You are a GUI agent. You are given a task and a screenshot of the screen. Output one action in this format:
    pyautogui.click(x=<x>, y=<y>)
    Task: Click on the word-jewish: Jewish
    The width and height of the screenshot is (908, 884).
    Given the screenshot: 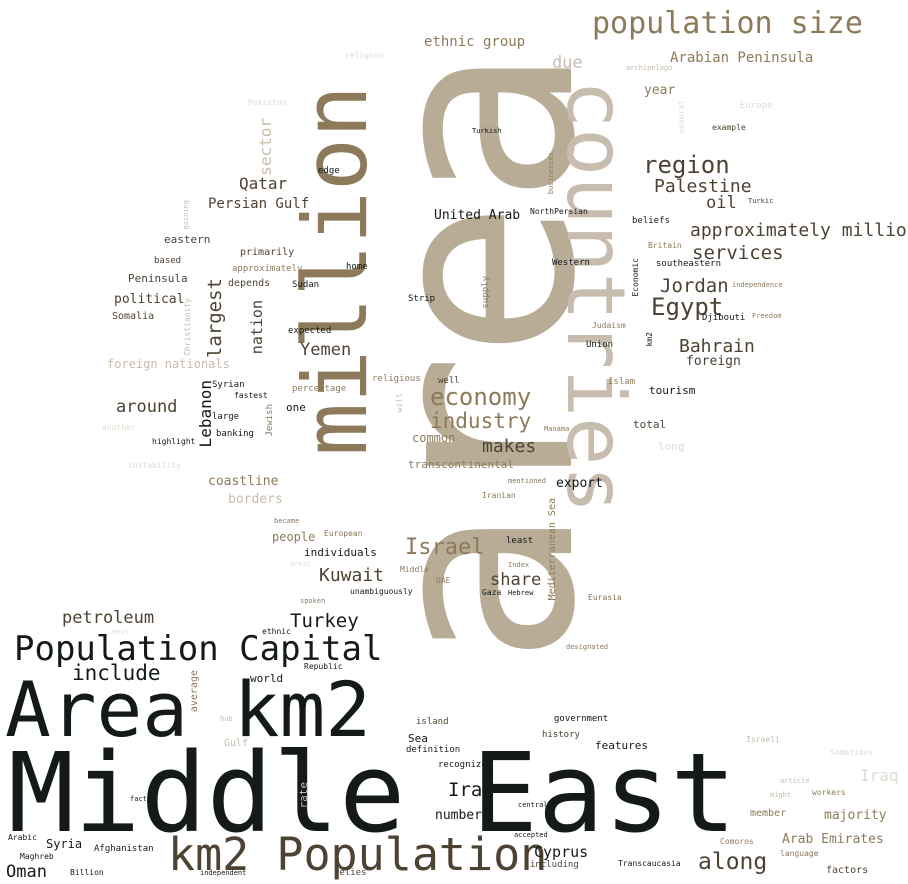 What is the action you would take?
    pyautogui.click(x=270, y=420)
    